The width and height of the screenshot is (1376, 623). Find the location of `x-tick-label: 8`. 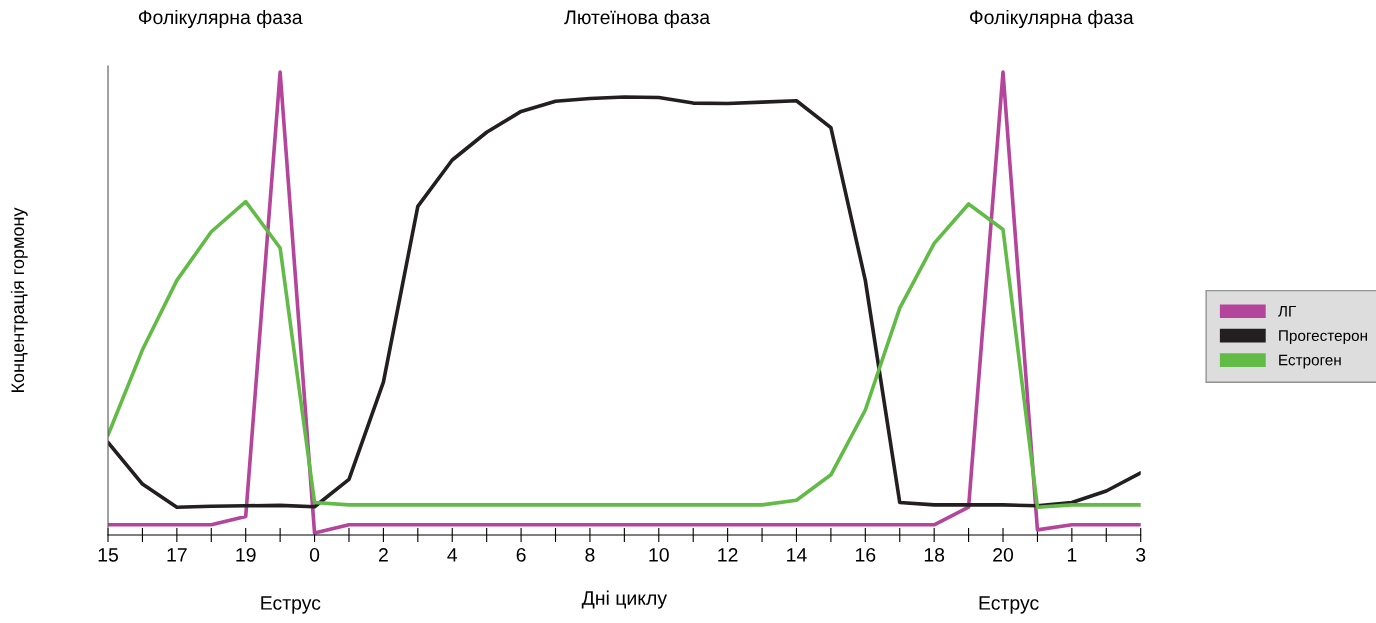

x-tick-label: 8 is located at coordinates (590, 554).